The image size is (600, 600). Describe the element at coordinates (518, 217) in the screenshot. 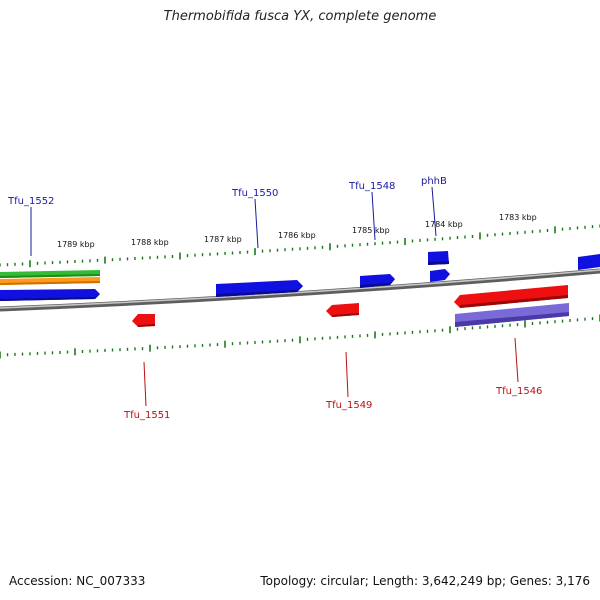

I see `kbp-label-1783: 1783 kbp` at that location.